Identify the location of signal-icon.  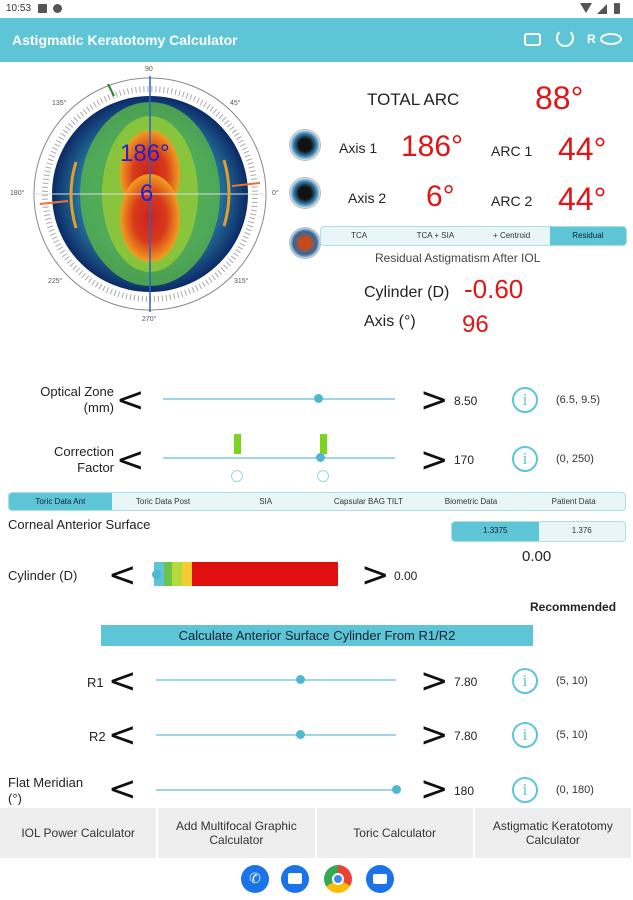
(602, 9).